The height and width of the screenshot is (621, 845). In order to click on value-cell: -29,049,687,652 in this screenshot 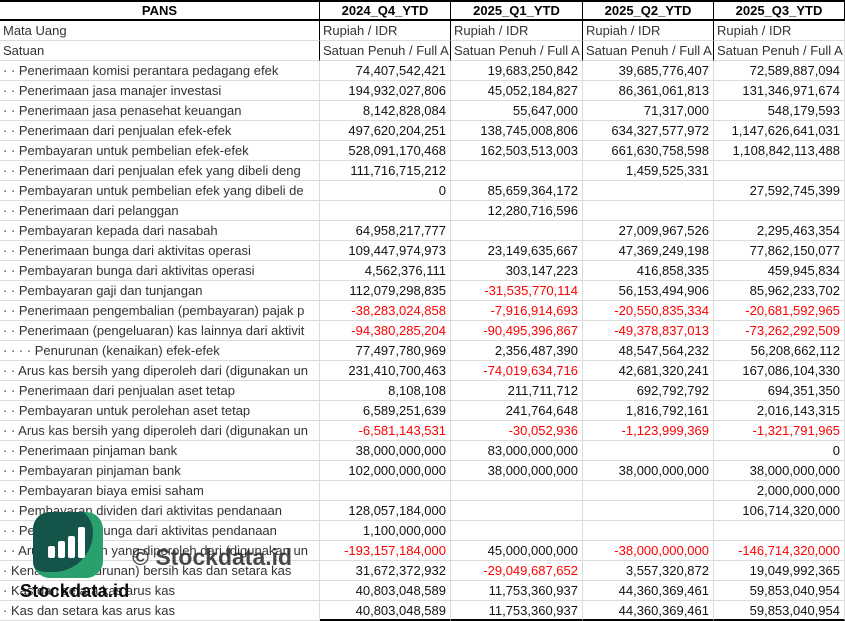, I will do `click(517, 571)`.